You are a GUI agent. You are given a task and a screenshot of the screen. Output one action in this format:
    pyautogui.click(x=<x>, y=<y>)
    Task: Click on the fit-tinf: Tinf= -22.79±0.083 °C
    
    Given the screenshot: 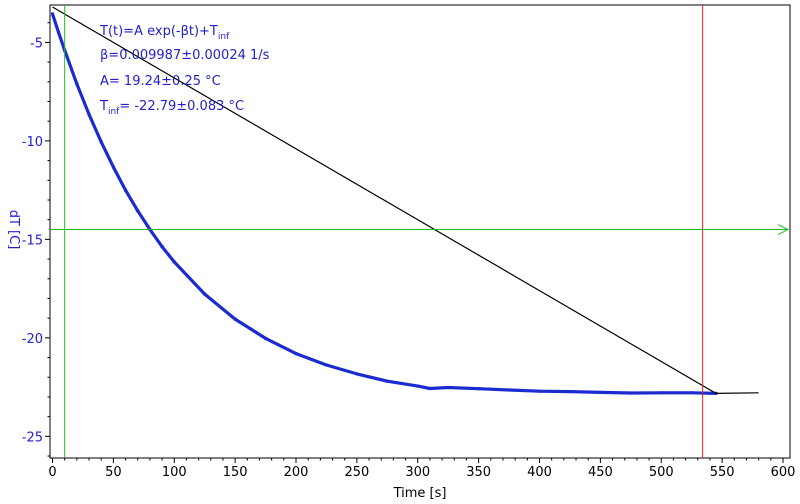 What is the action you would take?
    pyautogui.click(x=171, y=108)
    